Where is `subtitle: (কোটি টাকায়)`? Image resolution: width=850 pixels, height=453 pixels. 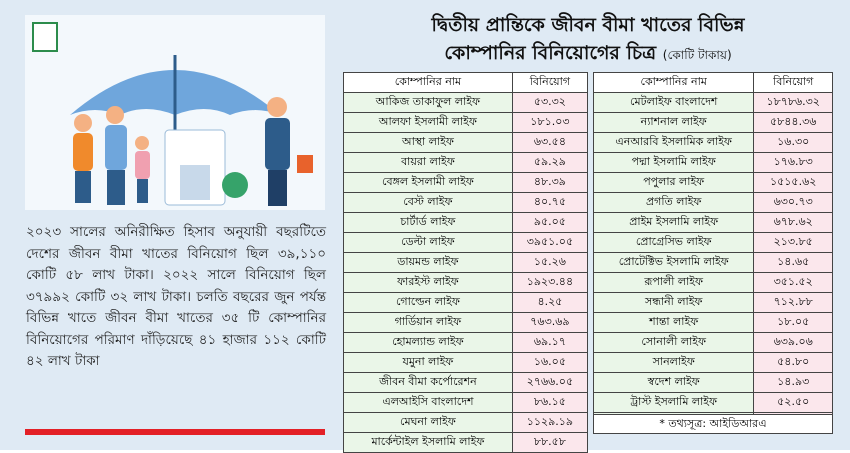 subtitle: (কোটি টাকায়) is located at coordinates (697, 55).